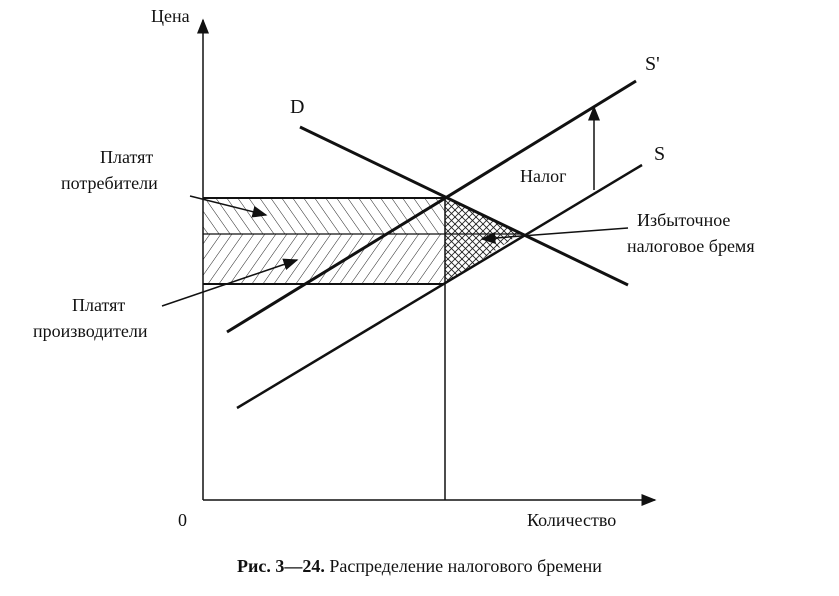 The image size is (839, 596). What do you see at coordinates (543, 176) in the screenshot?
I see `tax-label: Налог` at bounding box center [543, 176].